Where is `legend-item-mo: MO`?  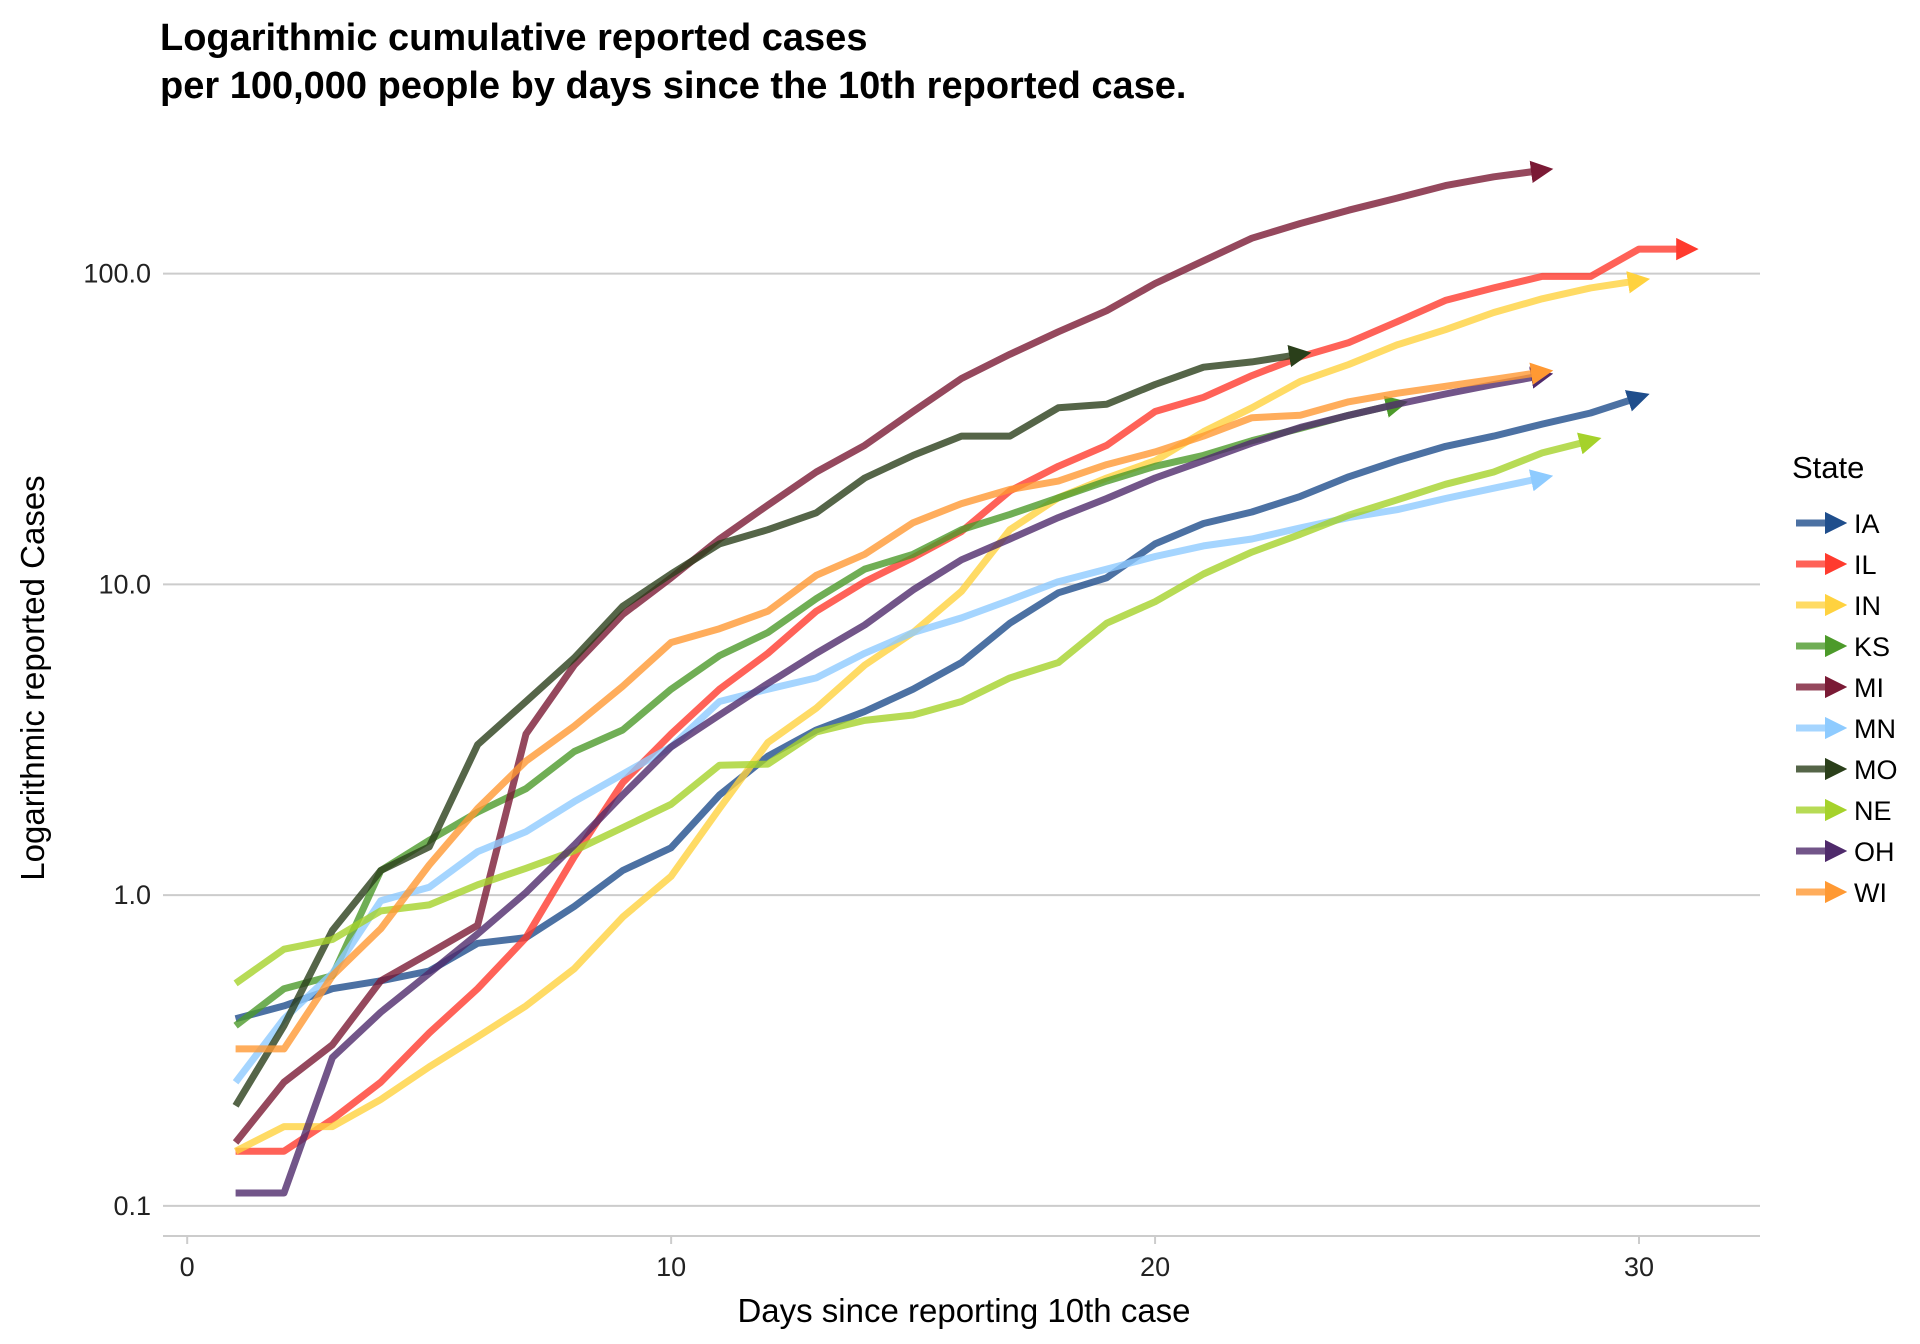
legend-item-mo: MO is located at coordinates (1847, 770).